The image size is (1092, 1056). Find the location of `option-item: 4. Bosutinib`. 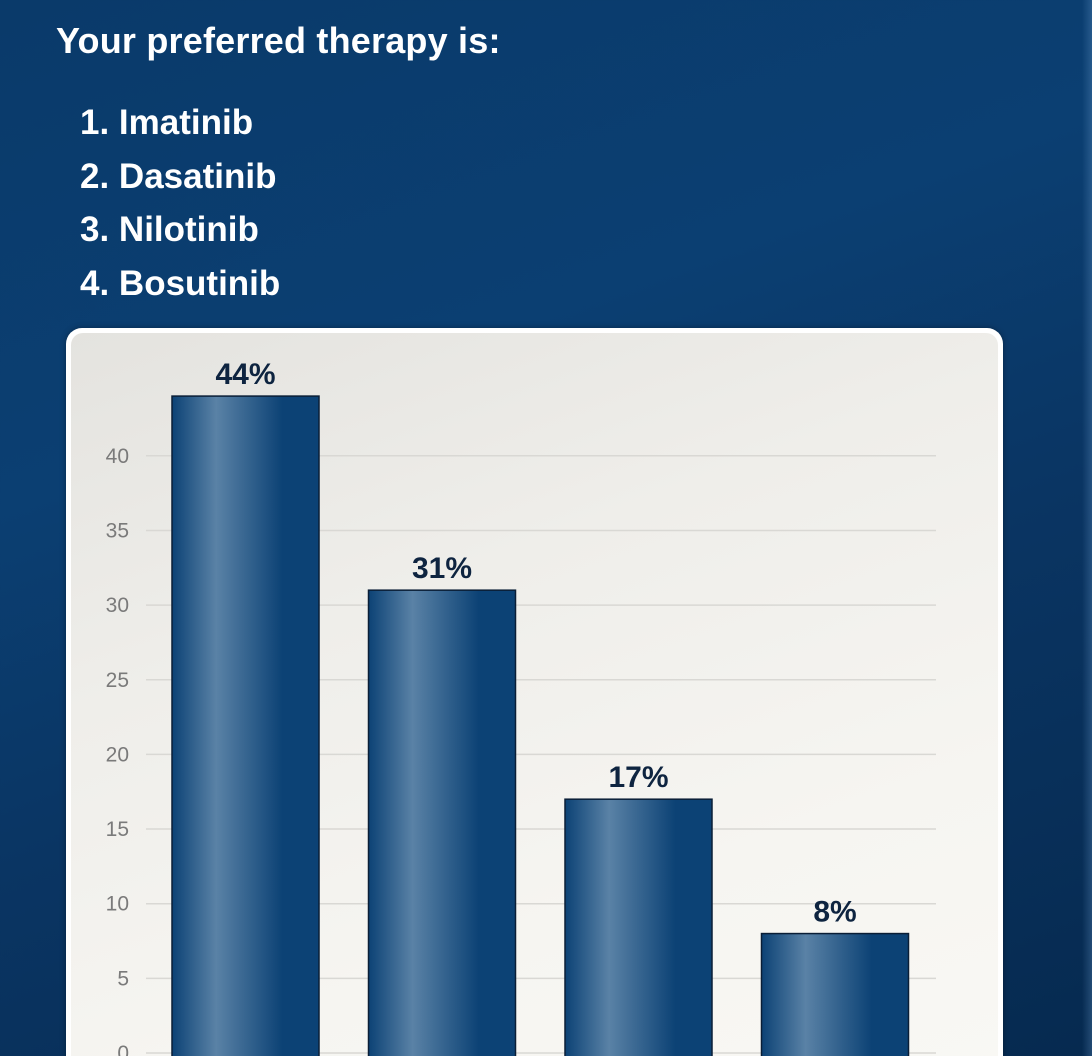

option-item: 4. Bosutinib is located at coordinates (180, 283).